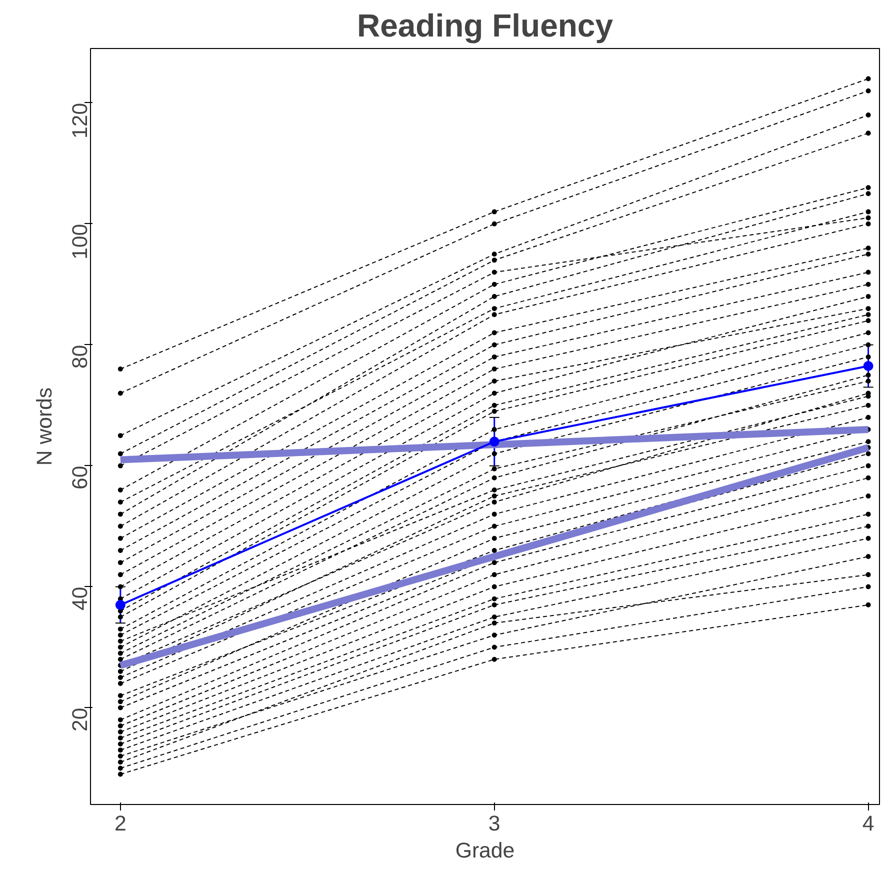 Image resolution: width=884 pixels, height=874 pixels. I want to click on y-tick-label: 120, so click(80, 120).